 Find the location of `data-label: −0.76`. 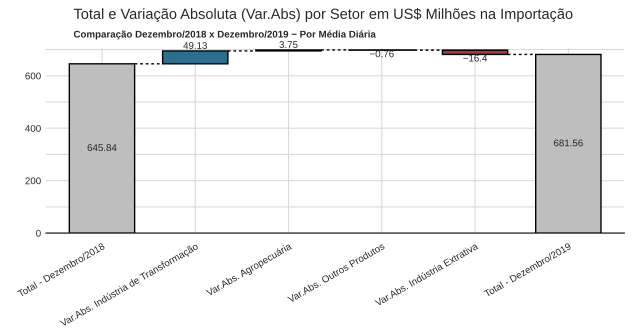

data-label: −0.76 is located at coordinates (382, 54).